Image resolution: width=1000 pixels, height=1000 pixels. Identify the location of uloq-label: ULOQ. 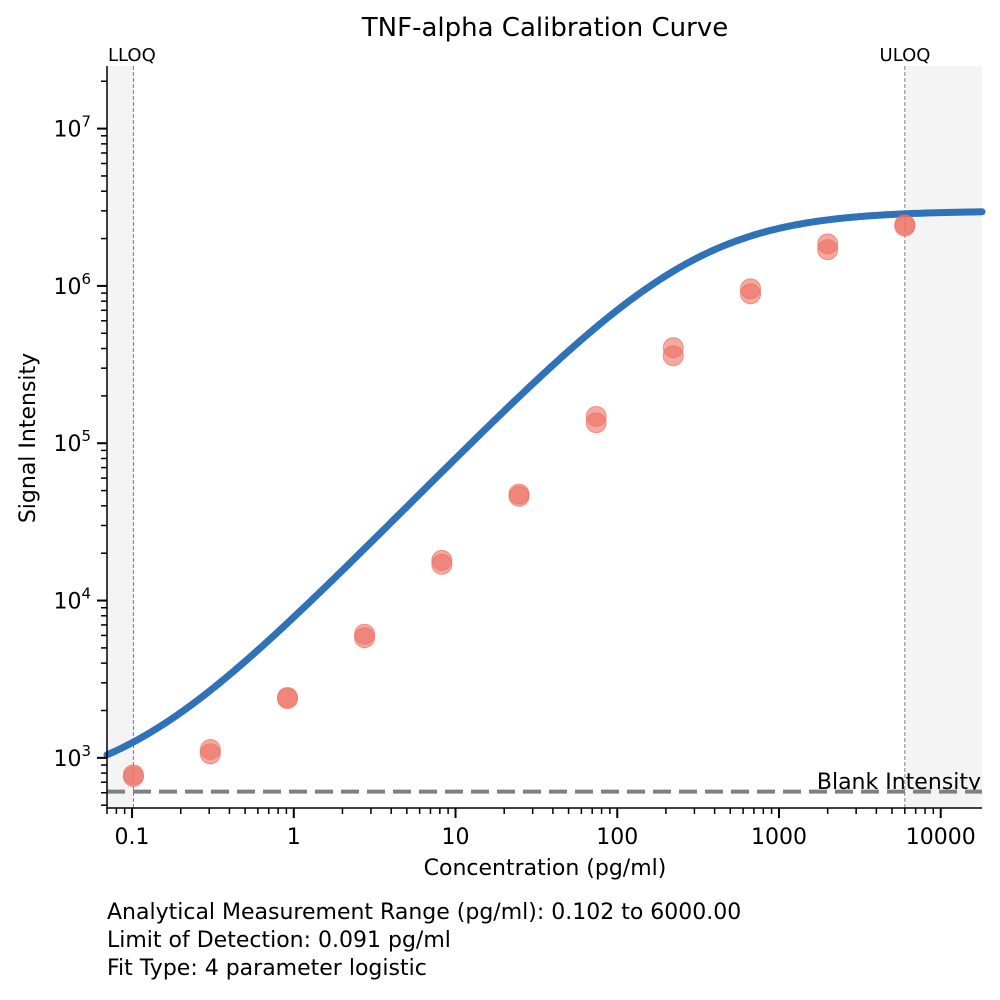
(905, 55).